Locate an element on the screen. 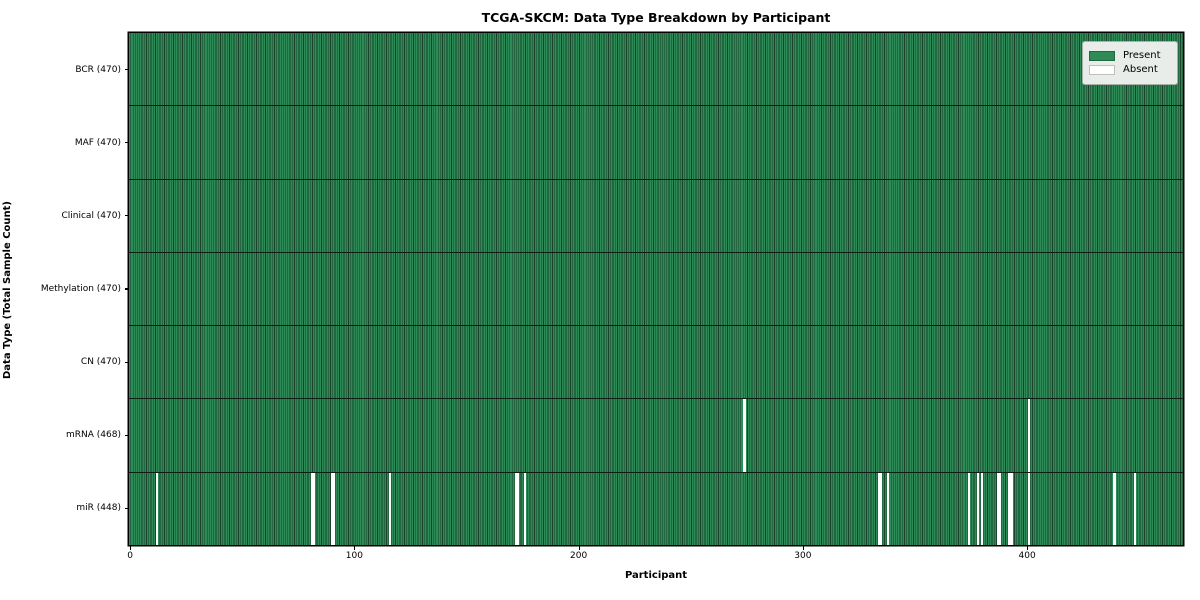  heatmap-row-mir is located at coordinates (656, 508).